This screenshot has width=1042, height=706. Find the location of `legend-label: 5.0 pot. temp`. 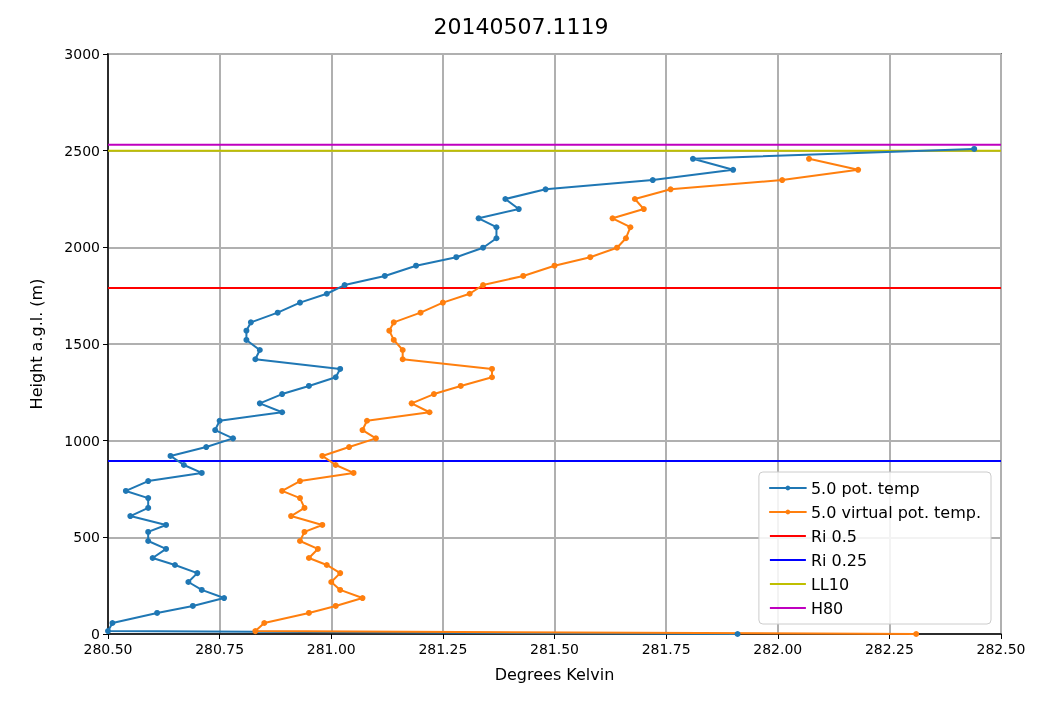

legend-label: 5.0 pot. temp is located at coordinates (865, 488).